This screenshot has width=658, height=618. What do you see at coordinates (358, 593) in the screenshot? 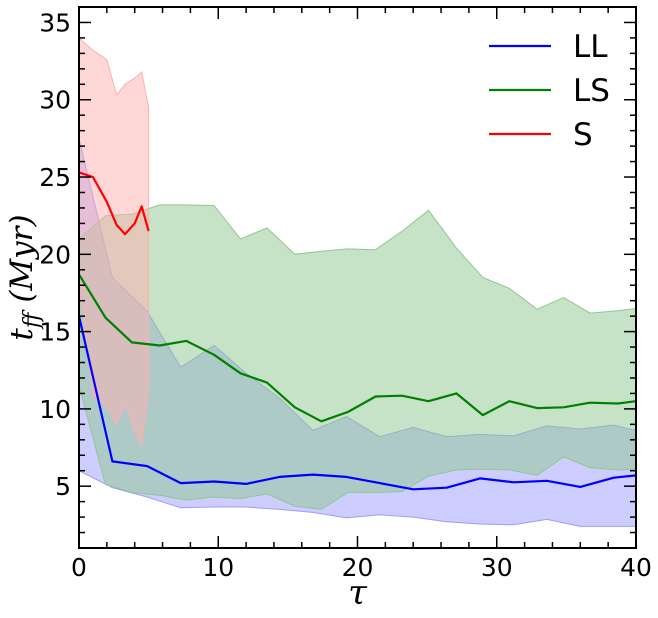
I see `x-axis-label: τ` at bounding box center [358, 593].